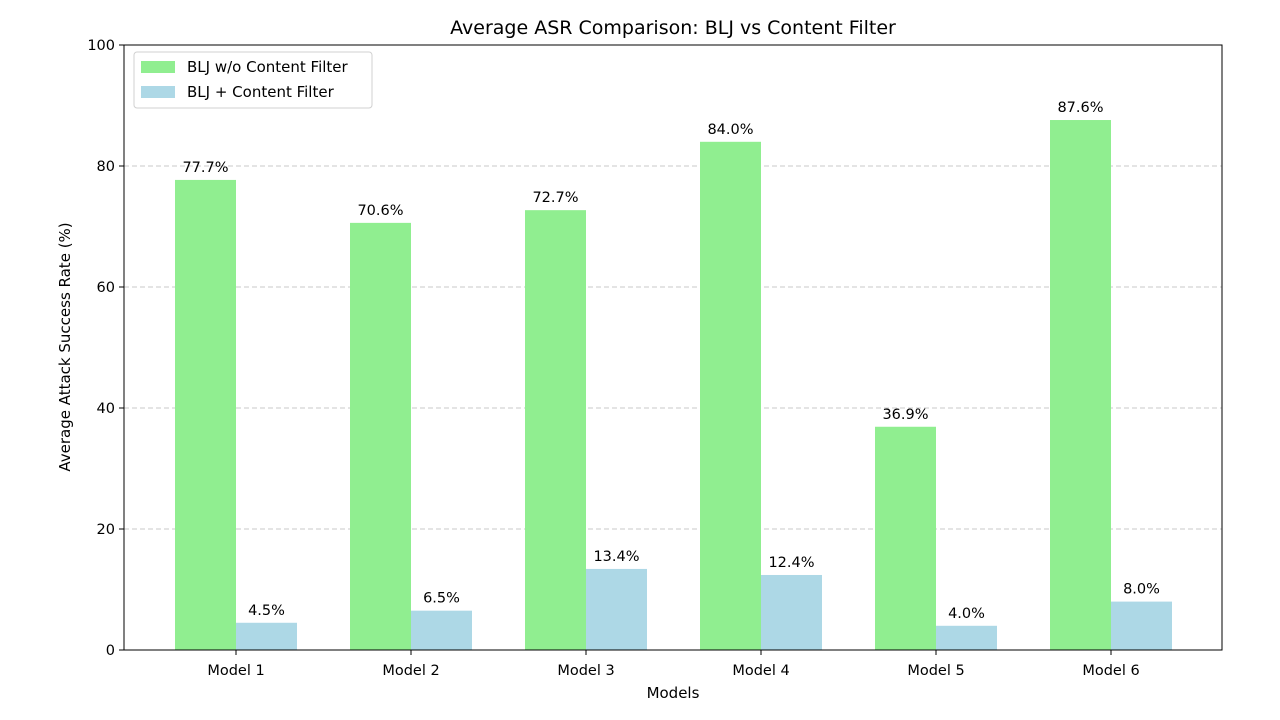 This screenshot has width=1280, height=720. Describe the element at coordinates (266, 611) in the screenshot. I see `bar-value-label: 4.5%` at that location.